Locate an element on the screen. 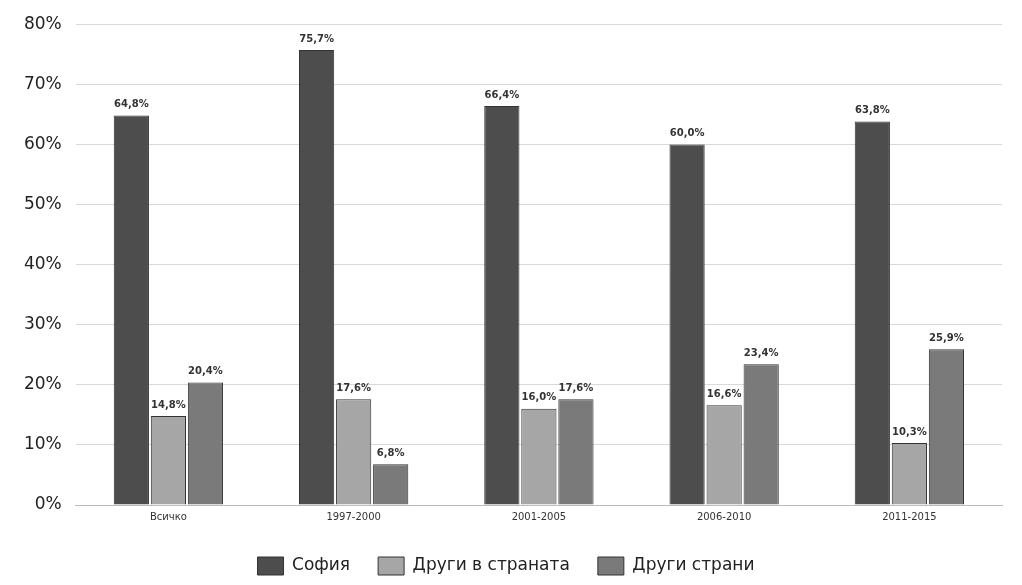  y-tick-label: 50% is located at coordinates (42, 202).